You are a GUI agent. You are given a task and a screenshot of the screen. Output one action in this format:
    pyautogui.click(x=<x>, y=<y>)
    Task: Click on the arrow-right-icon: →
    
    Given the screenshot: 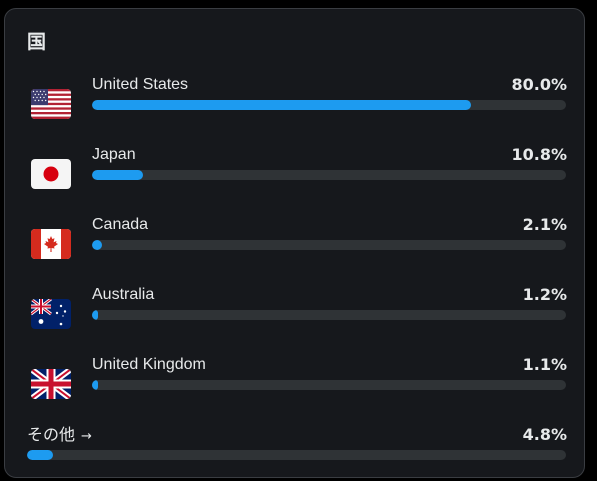 What is the action you would take?
    pyautogui.click(x=86, y=436)
    